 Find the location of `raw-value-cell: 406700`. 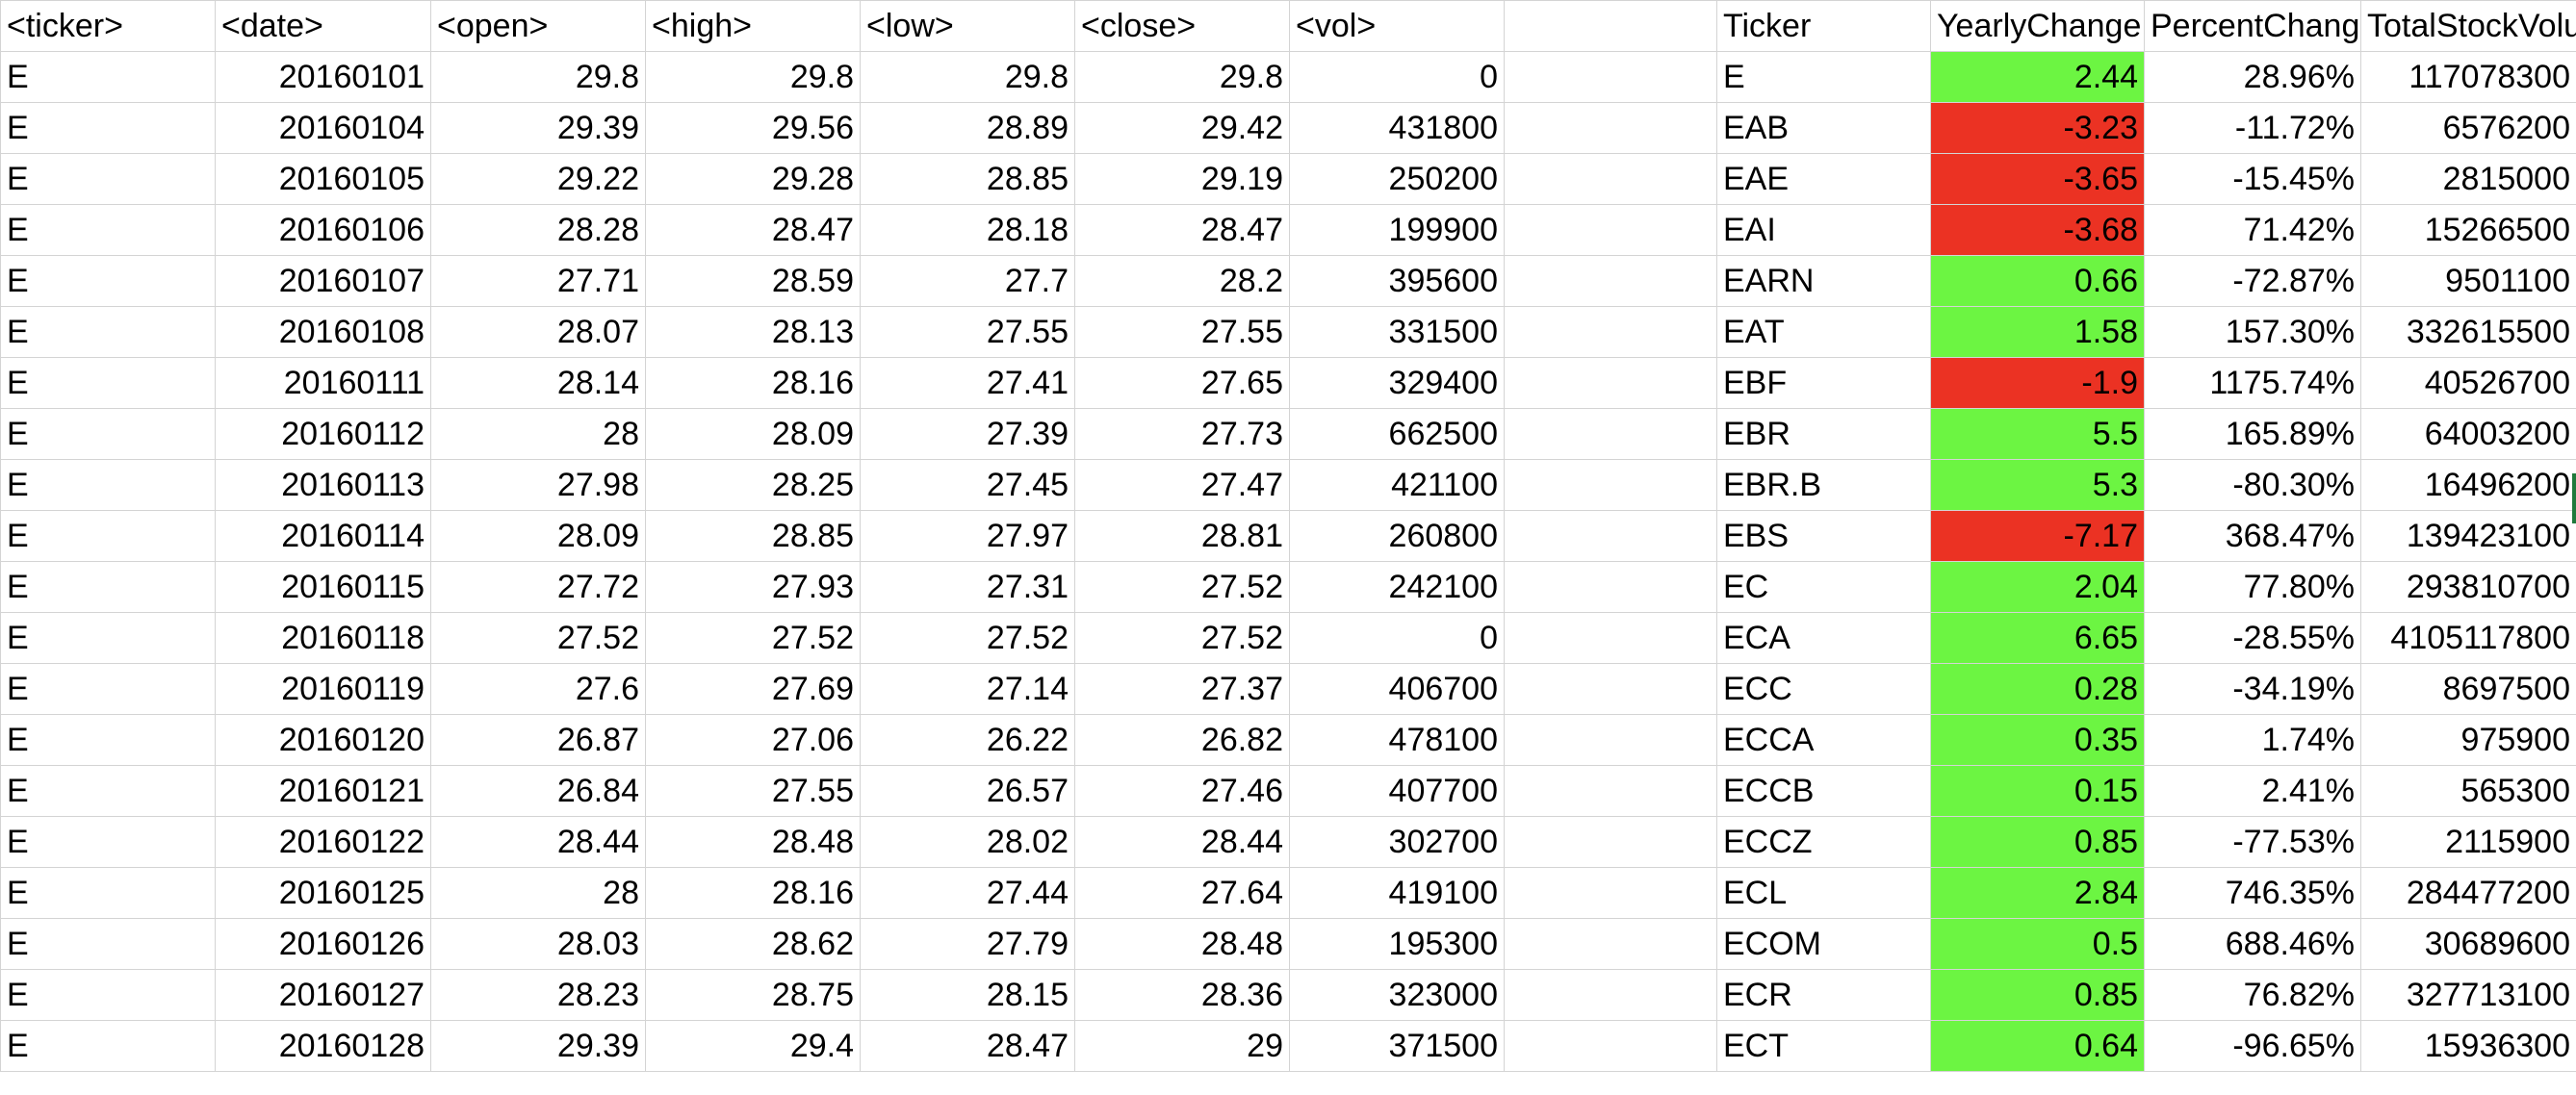

raw-value-cell: 406700 is located at coordinates (1397, 689).